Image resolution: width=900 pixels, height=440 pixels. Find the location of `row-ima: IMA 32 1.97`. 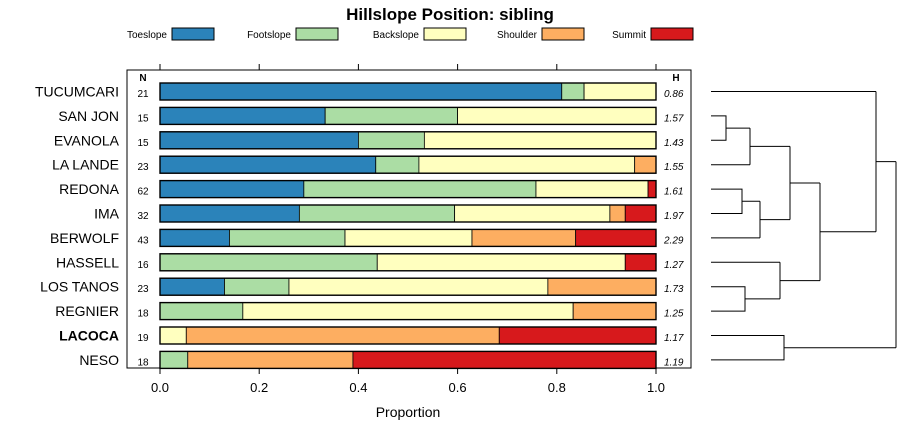

row-ima: IMA 32 1.97 is located at coordinates (389, 213).